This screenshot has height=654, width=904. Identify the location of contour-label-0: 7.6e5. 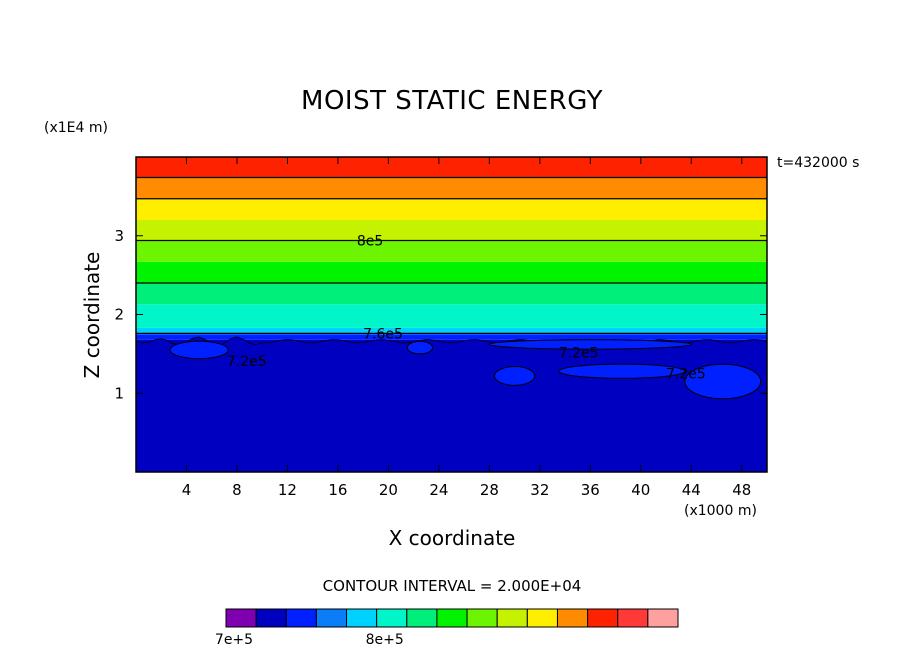
(383, 334).